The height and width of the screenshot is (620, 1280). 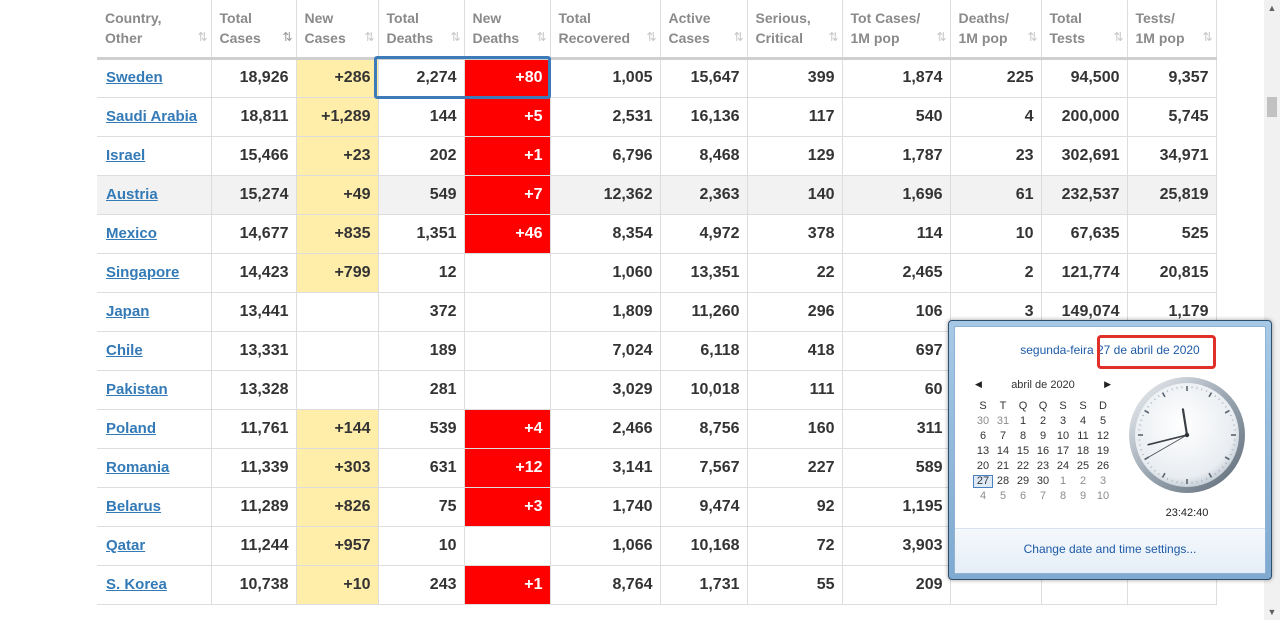 What do you see at coordinates (1103, 436) in the screenshot?
I see `calendar-day: 12` at bounding box center [1103, 436].